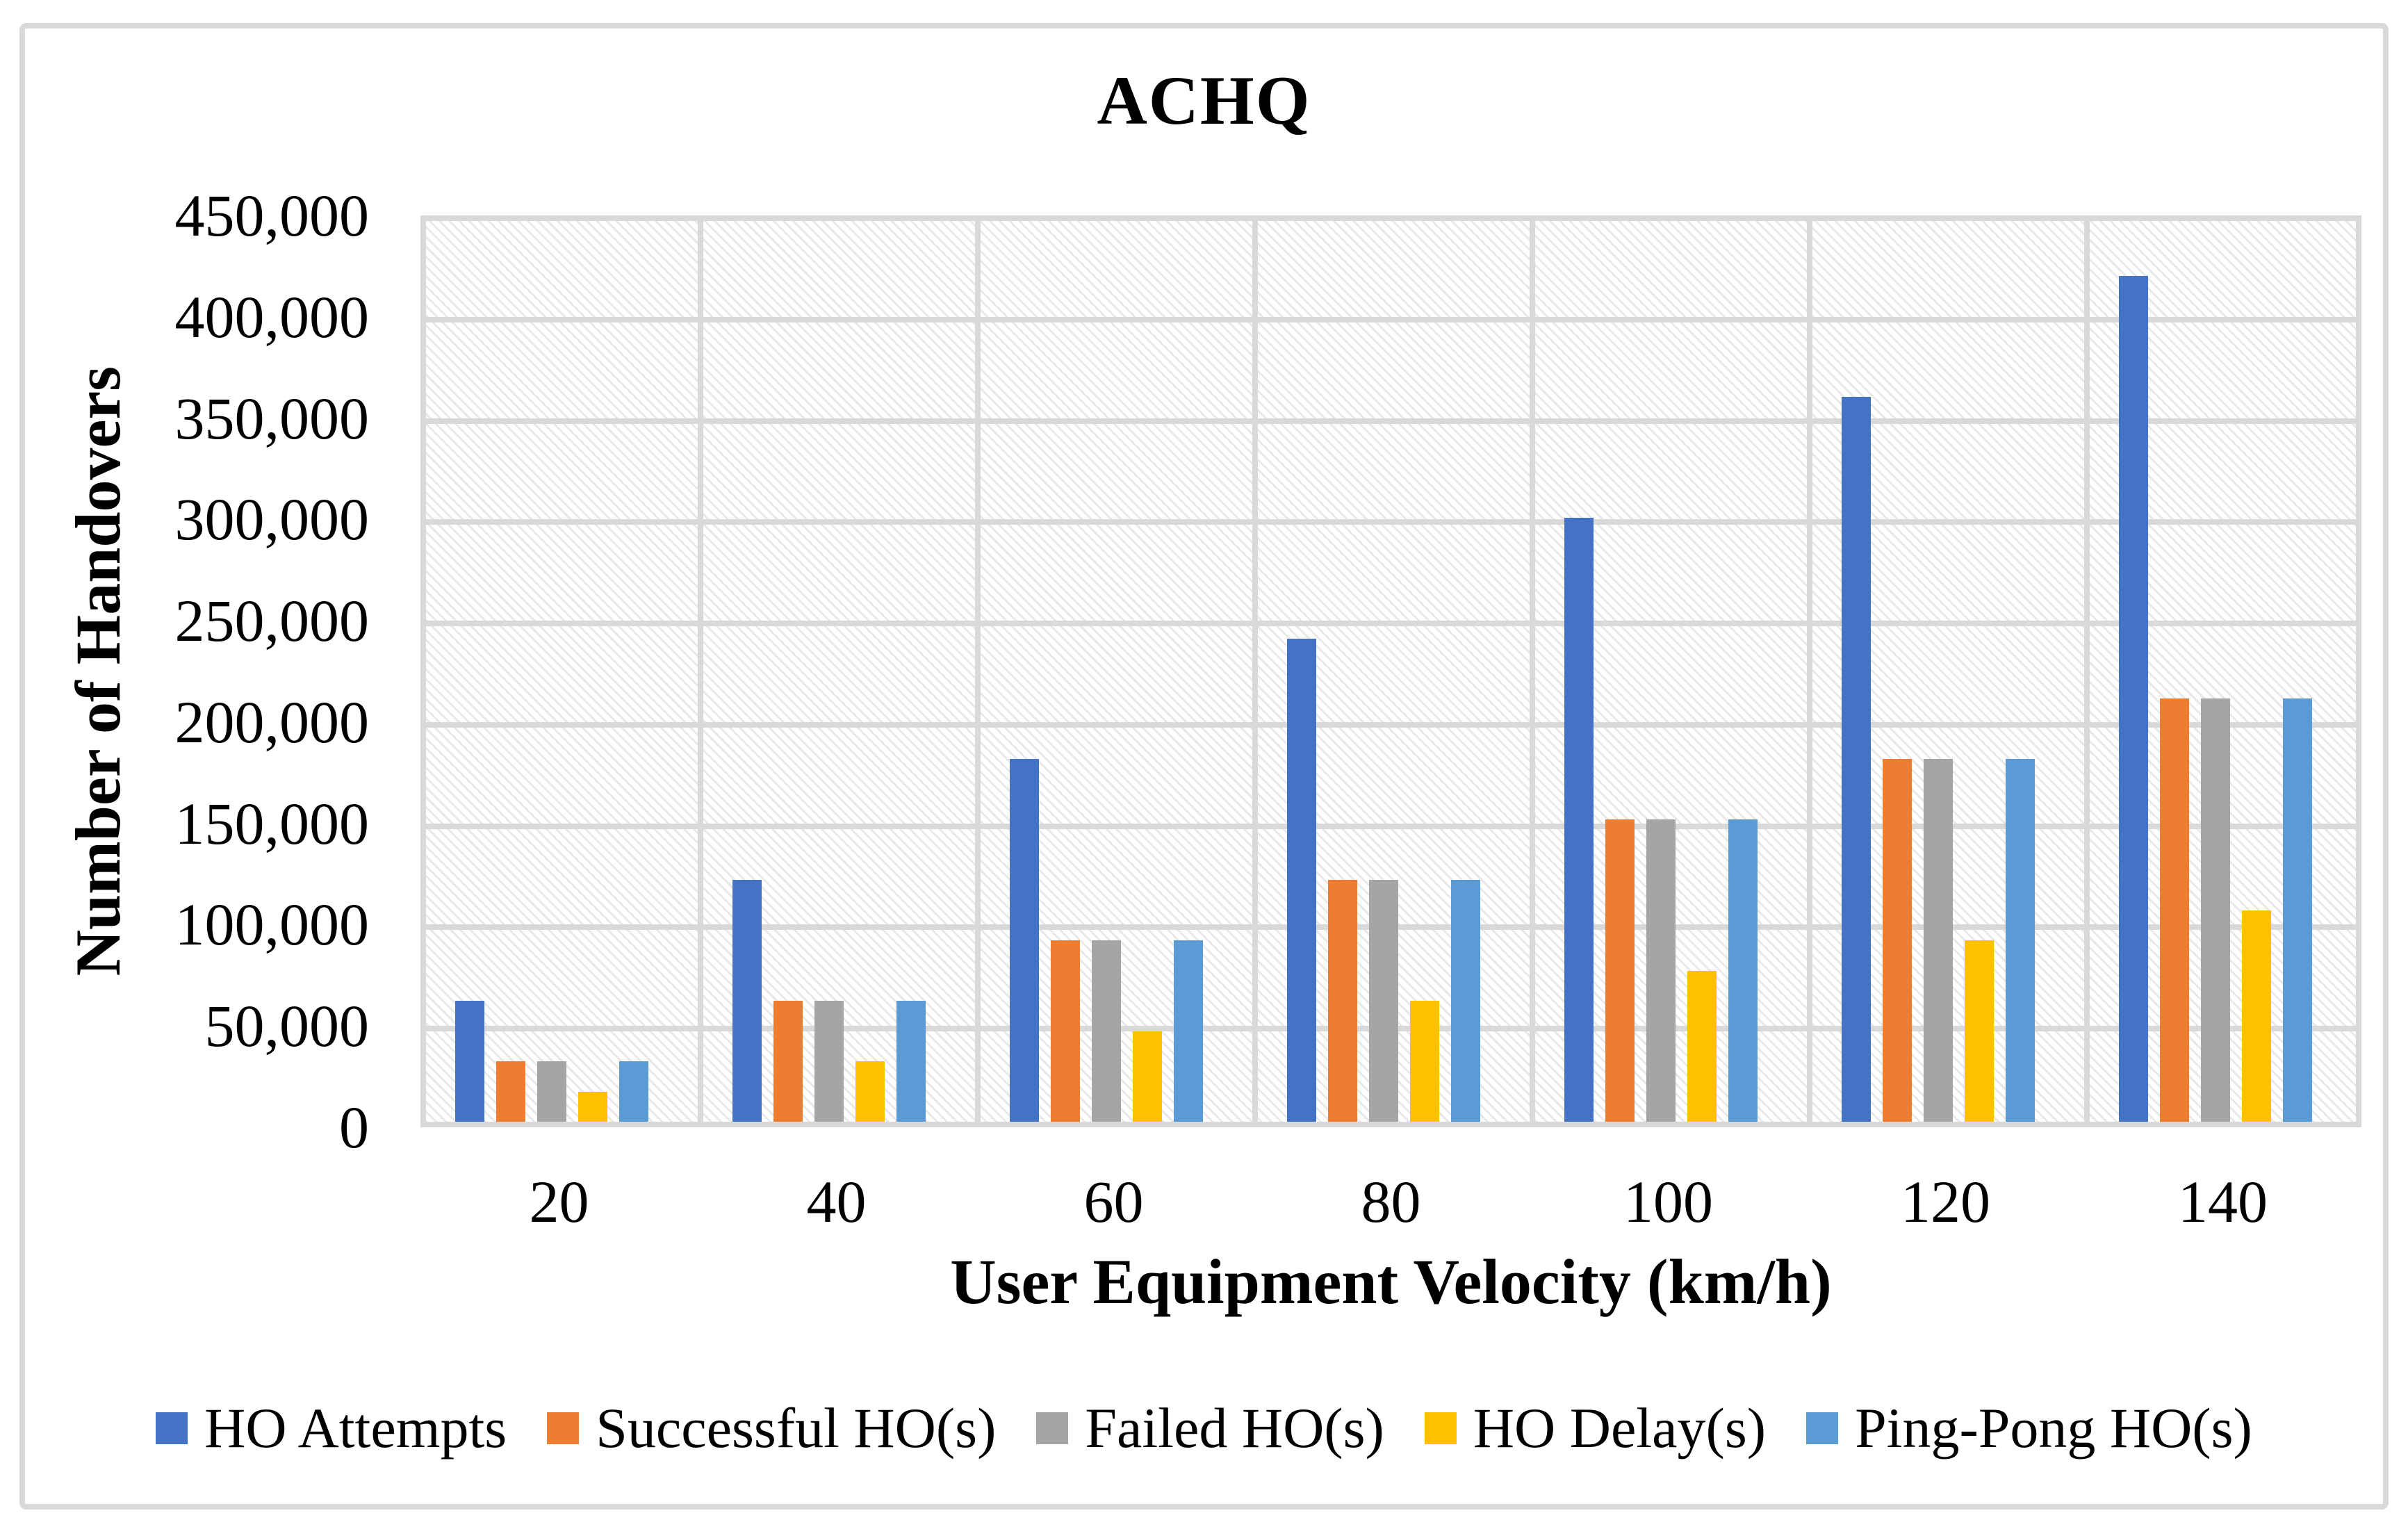 The width and height of the screenshot is (2408, 1529). I want to click on x-tick-label: 80, so click(1391, 1201).